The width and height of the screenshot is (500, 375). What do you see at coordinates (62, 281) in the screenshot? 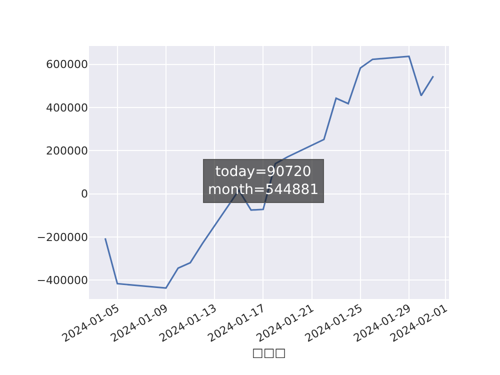
I see `y-tick-label: −400000` at bounding box center [62, 281].